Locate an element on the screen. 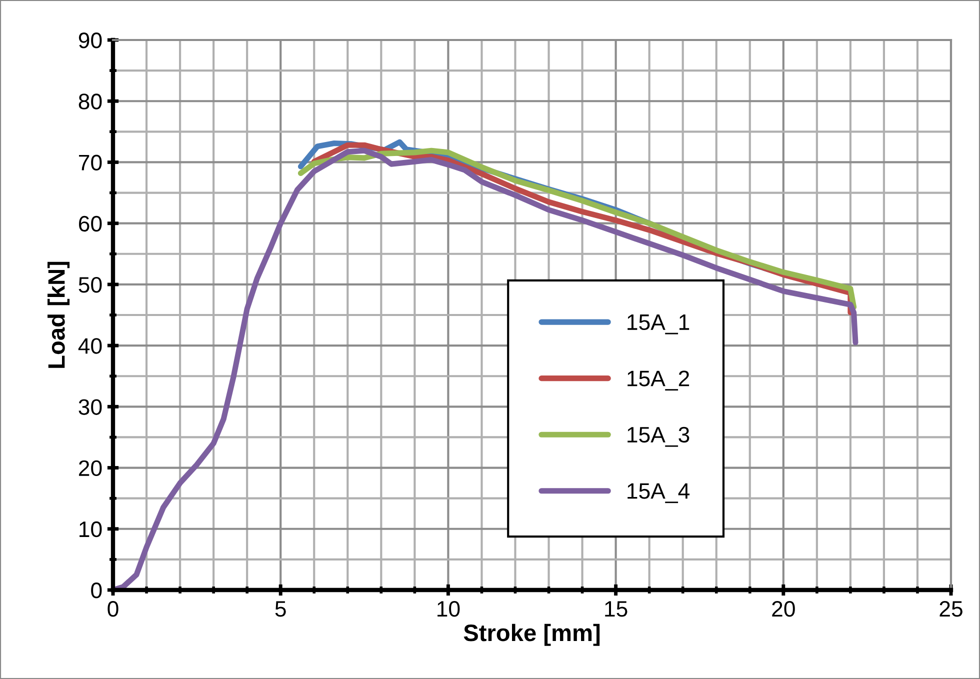 The height and width of the screenshot is (679, 980). x-tick-label: 15 is located at coordinates (616, 609).